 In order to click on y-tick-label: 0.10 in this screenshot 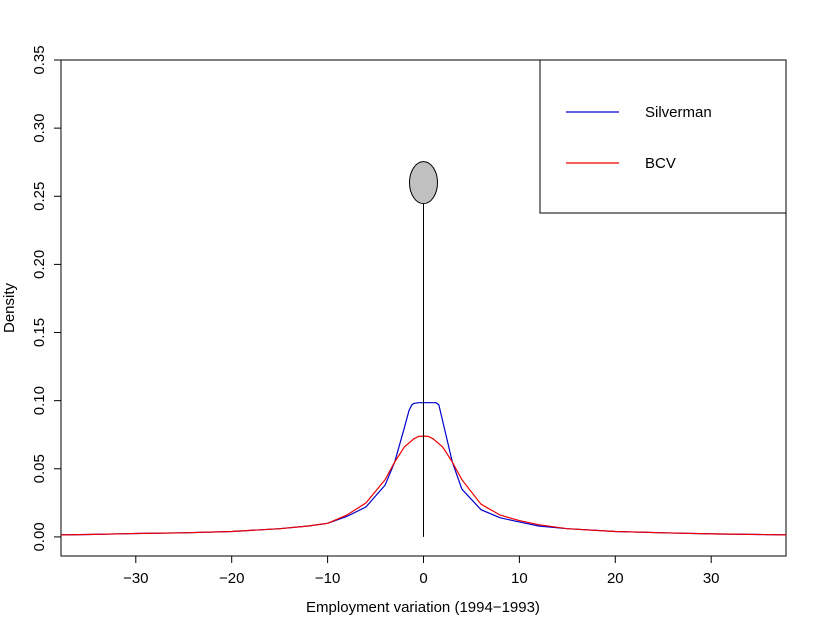, I will do `click(39, 400)`.